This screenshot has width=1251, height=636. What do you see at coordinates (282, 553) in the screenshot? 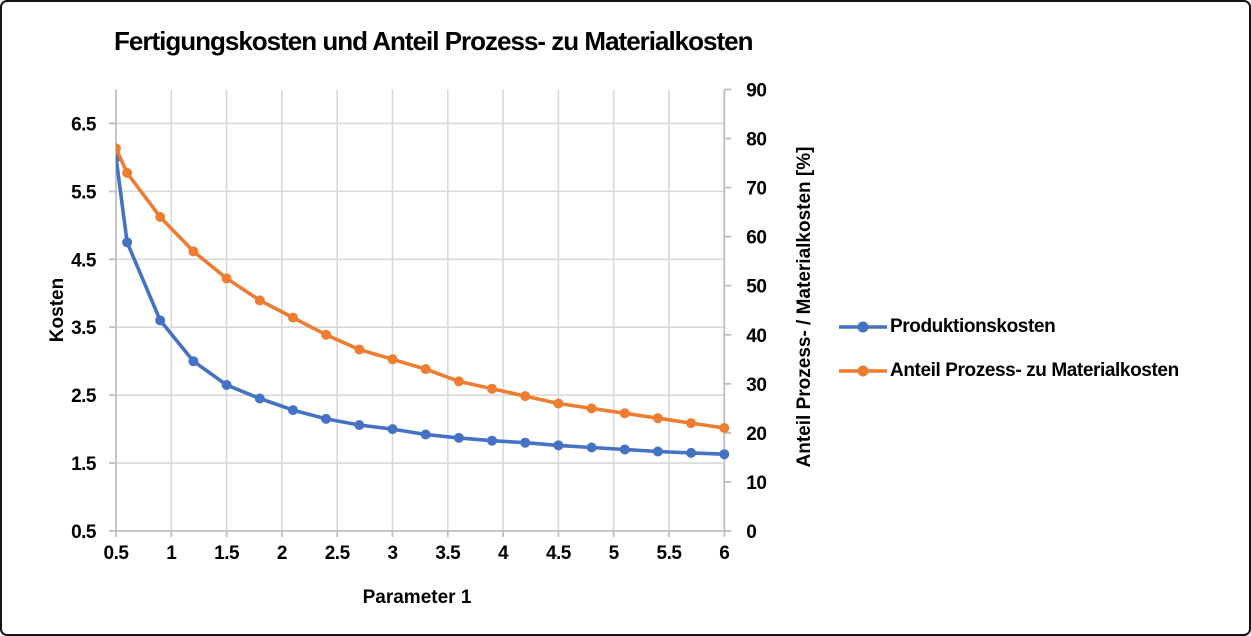
I see `x-axis-tick-label: 2` at bounding box center [282, 553].